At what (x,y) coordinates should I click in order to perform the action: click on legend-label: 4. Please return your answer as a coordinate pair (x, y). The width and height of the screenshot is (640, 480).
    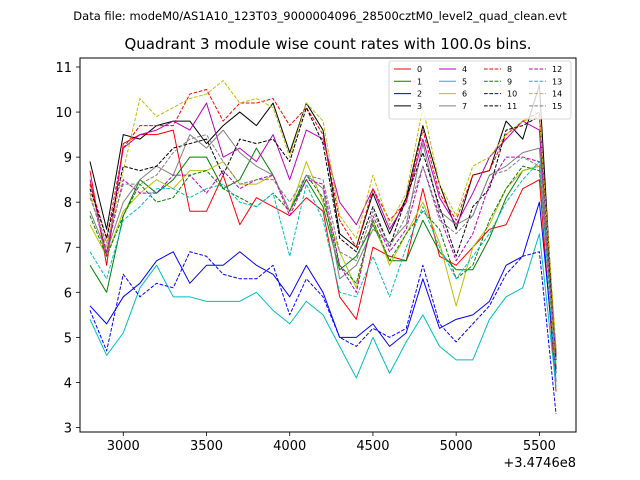
    Looking at the image, I should click on (464, 69).